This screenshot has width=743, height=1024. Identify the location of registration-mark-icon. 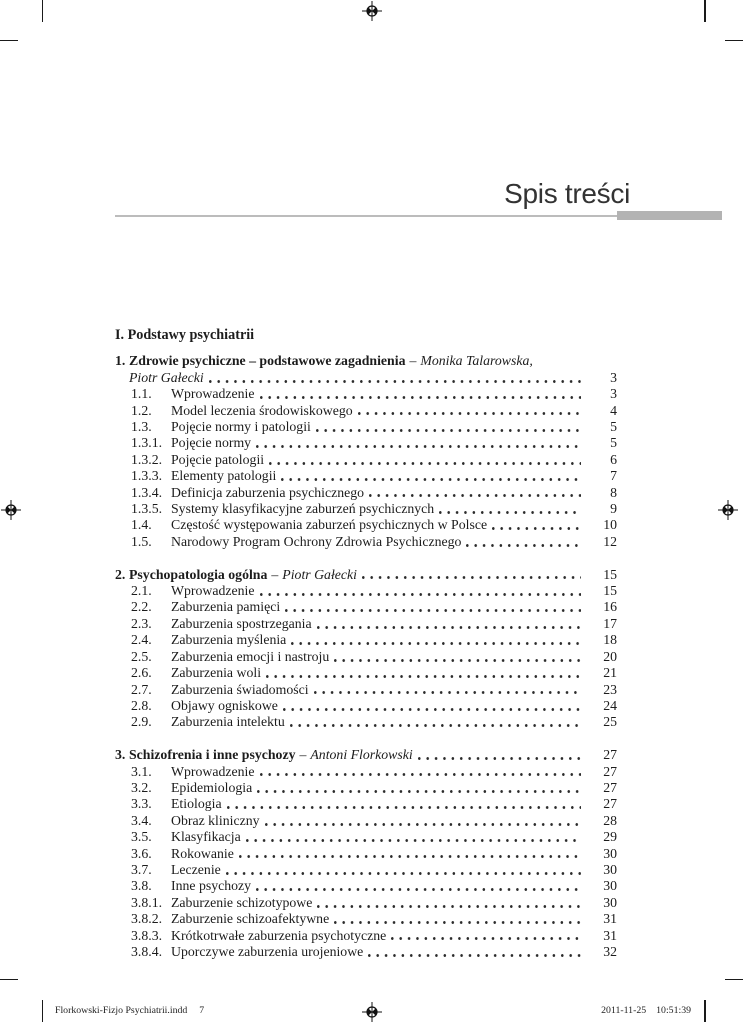
(372, 11).